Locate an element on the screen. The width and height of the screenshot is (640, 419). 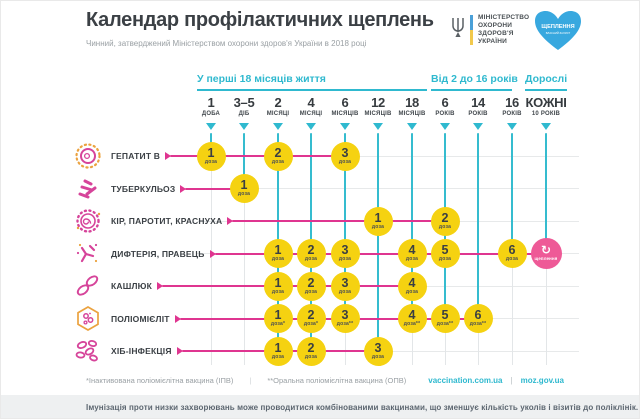
column-value: 14 is located at coordinates (478, 102).